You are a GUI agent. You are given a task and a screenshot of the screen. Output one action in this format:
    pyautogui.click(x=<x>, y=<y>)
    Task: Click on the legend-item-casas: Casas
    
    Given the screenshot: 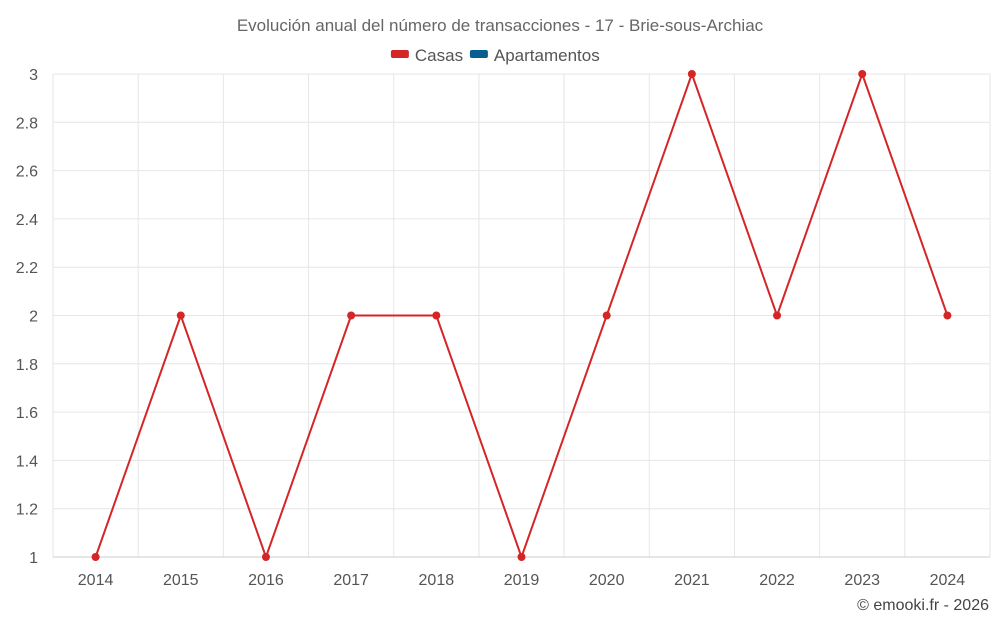 What is the action you would take?
    pyautogui.click(x=426, y=55)
    